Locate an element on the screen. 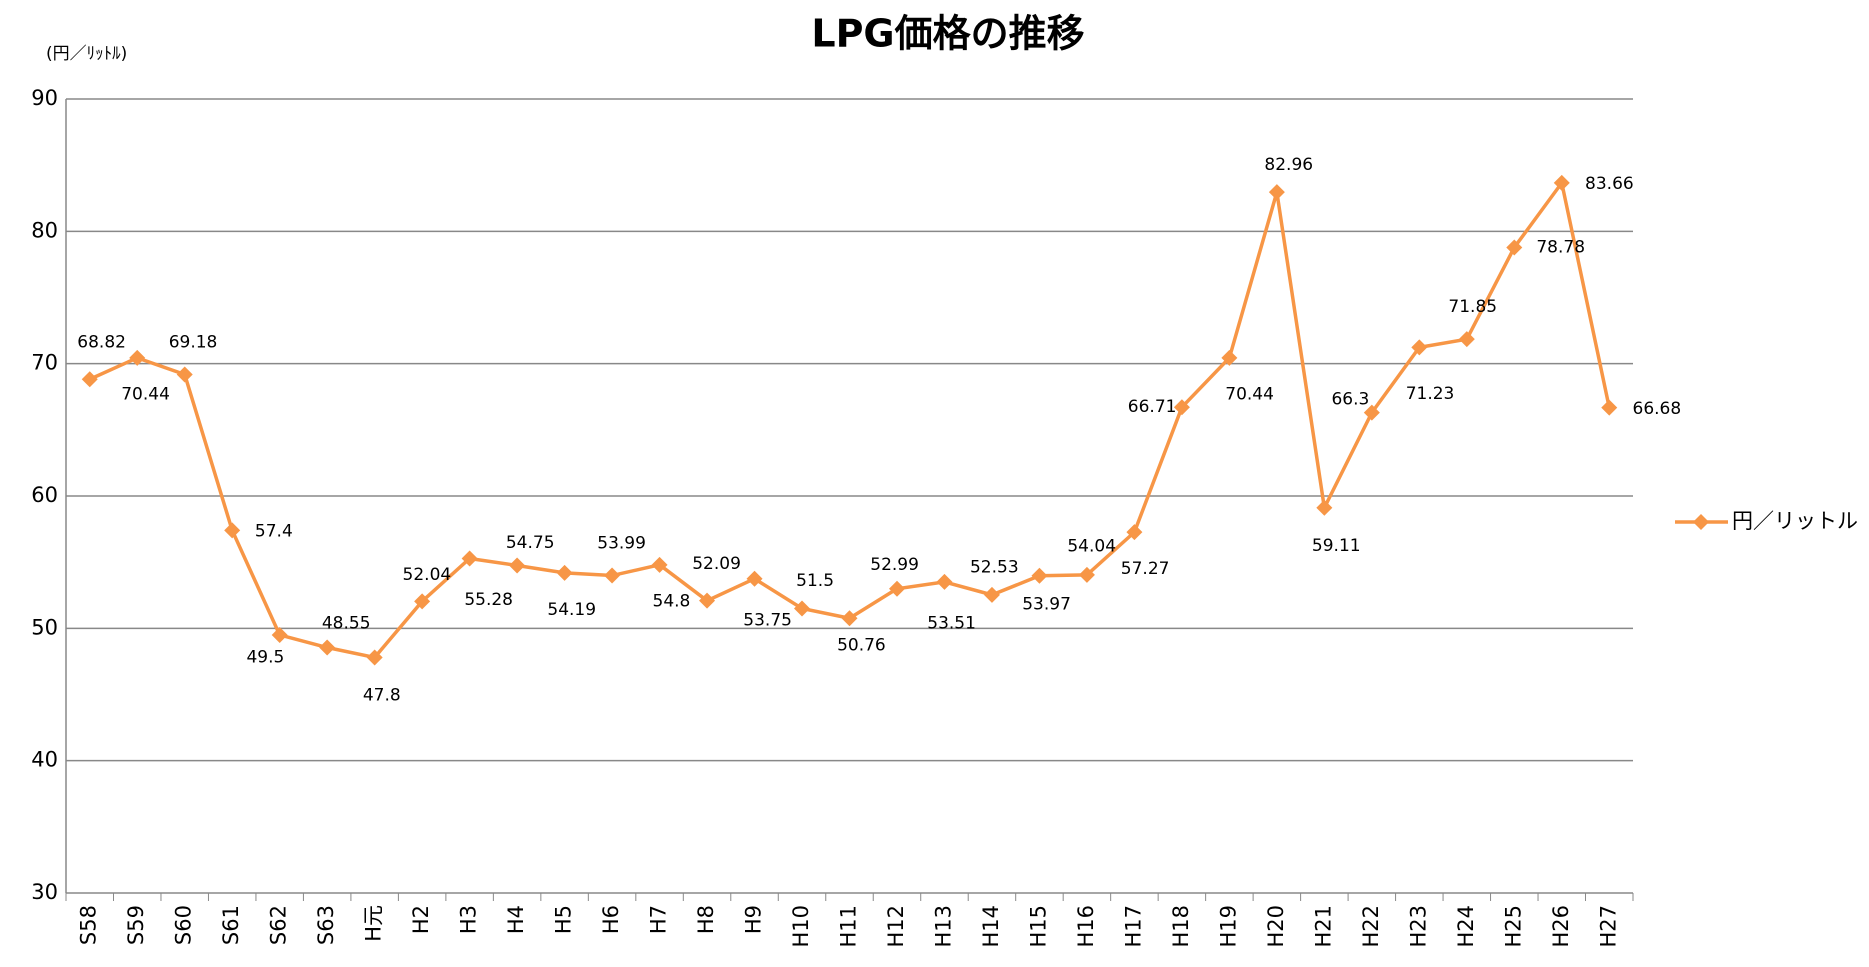 The width and height of the screenshot is (1869, 967). x-tick-label: S58 is located at coordinates (89, 925).